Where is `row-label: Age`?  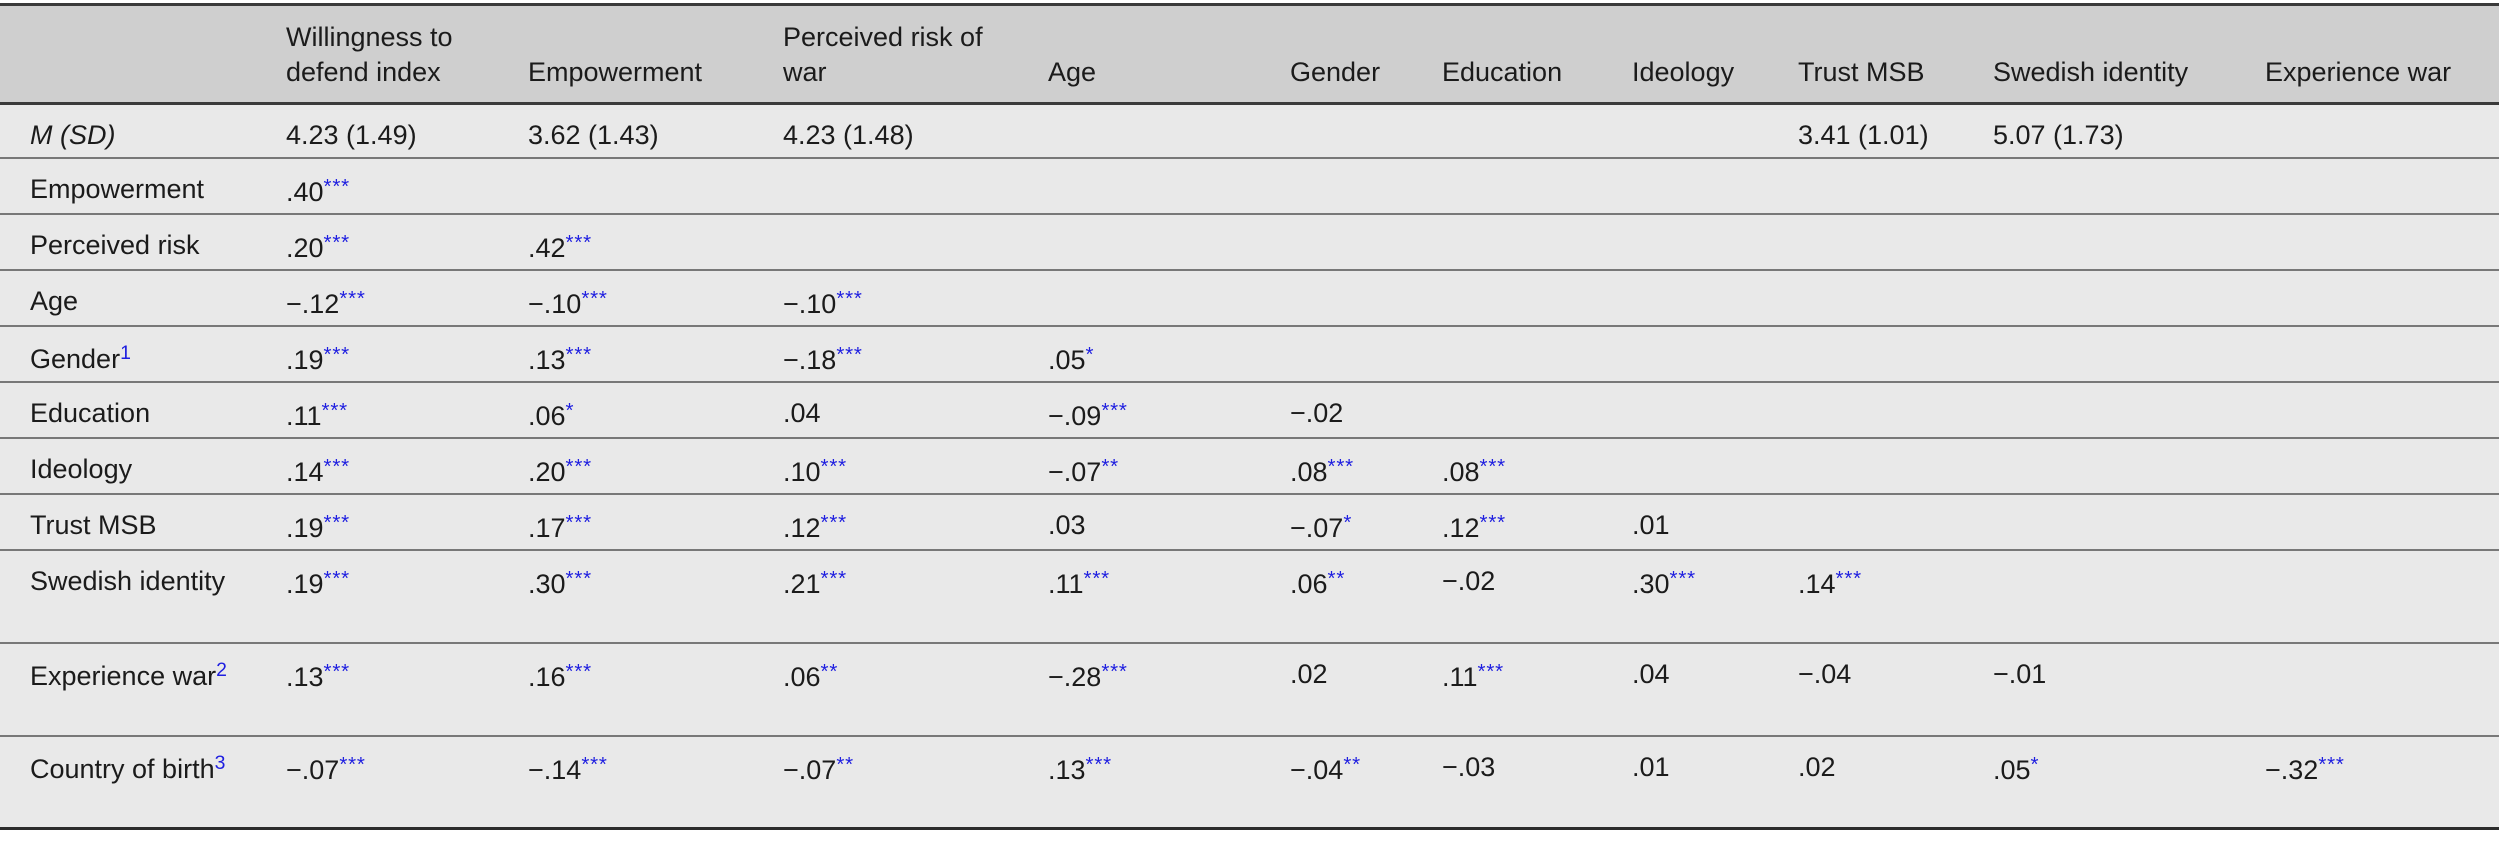
row-label: Age is located at coordinates (135, 298).